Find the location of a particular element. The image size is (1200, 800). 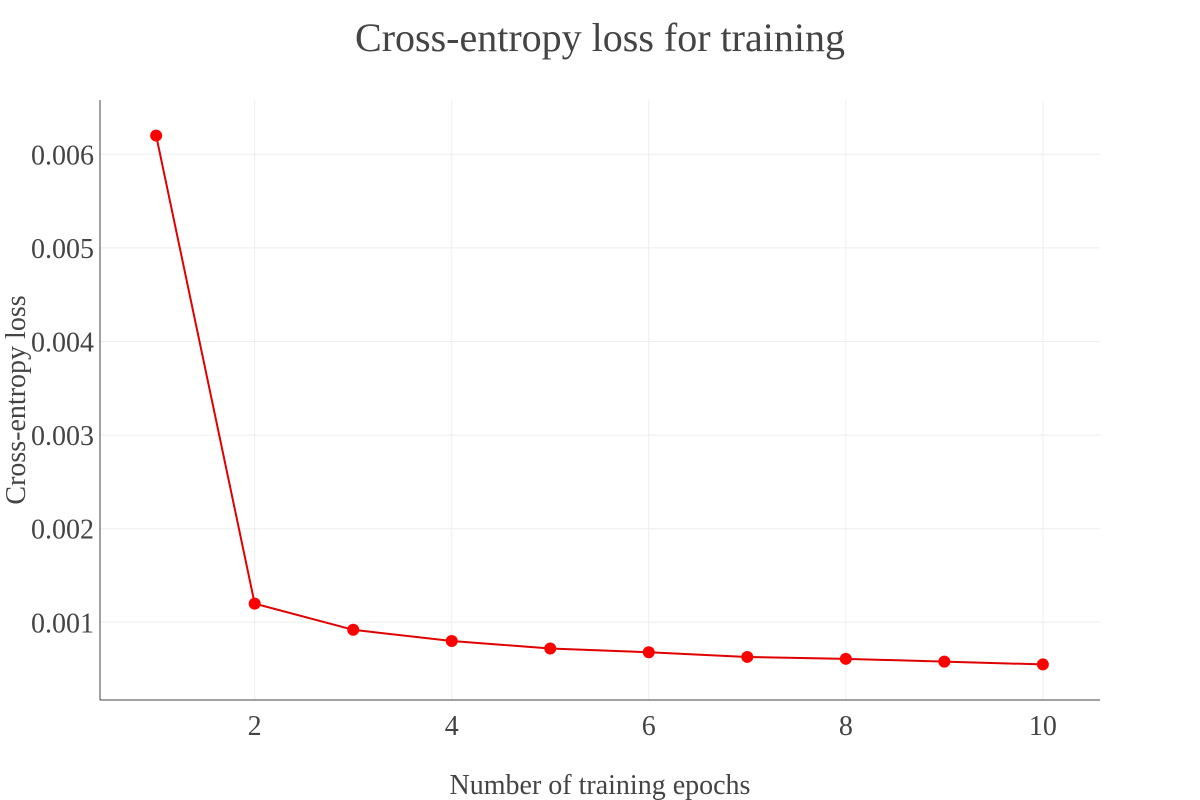

x-tick-label: 2 is located at coordinates (255, 726).